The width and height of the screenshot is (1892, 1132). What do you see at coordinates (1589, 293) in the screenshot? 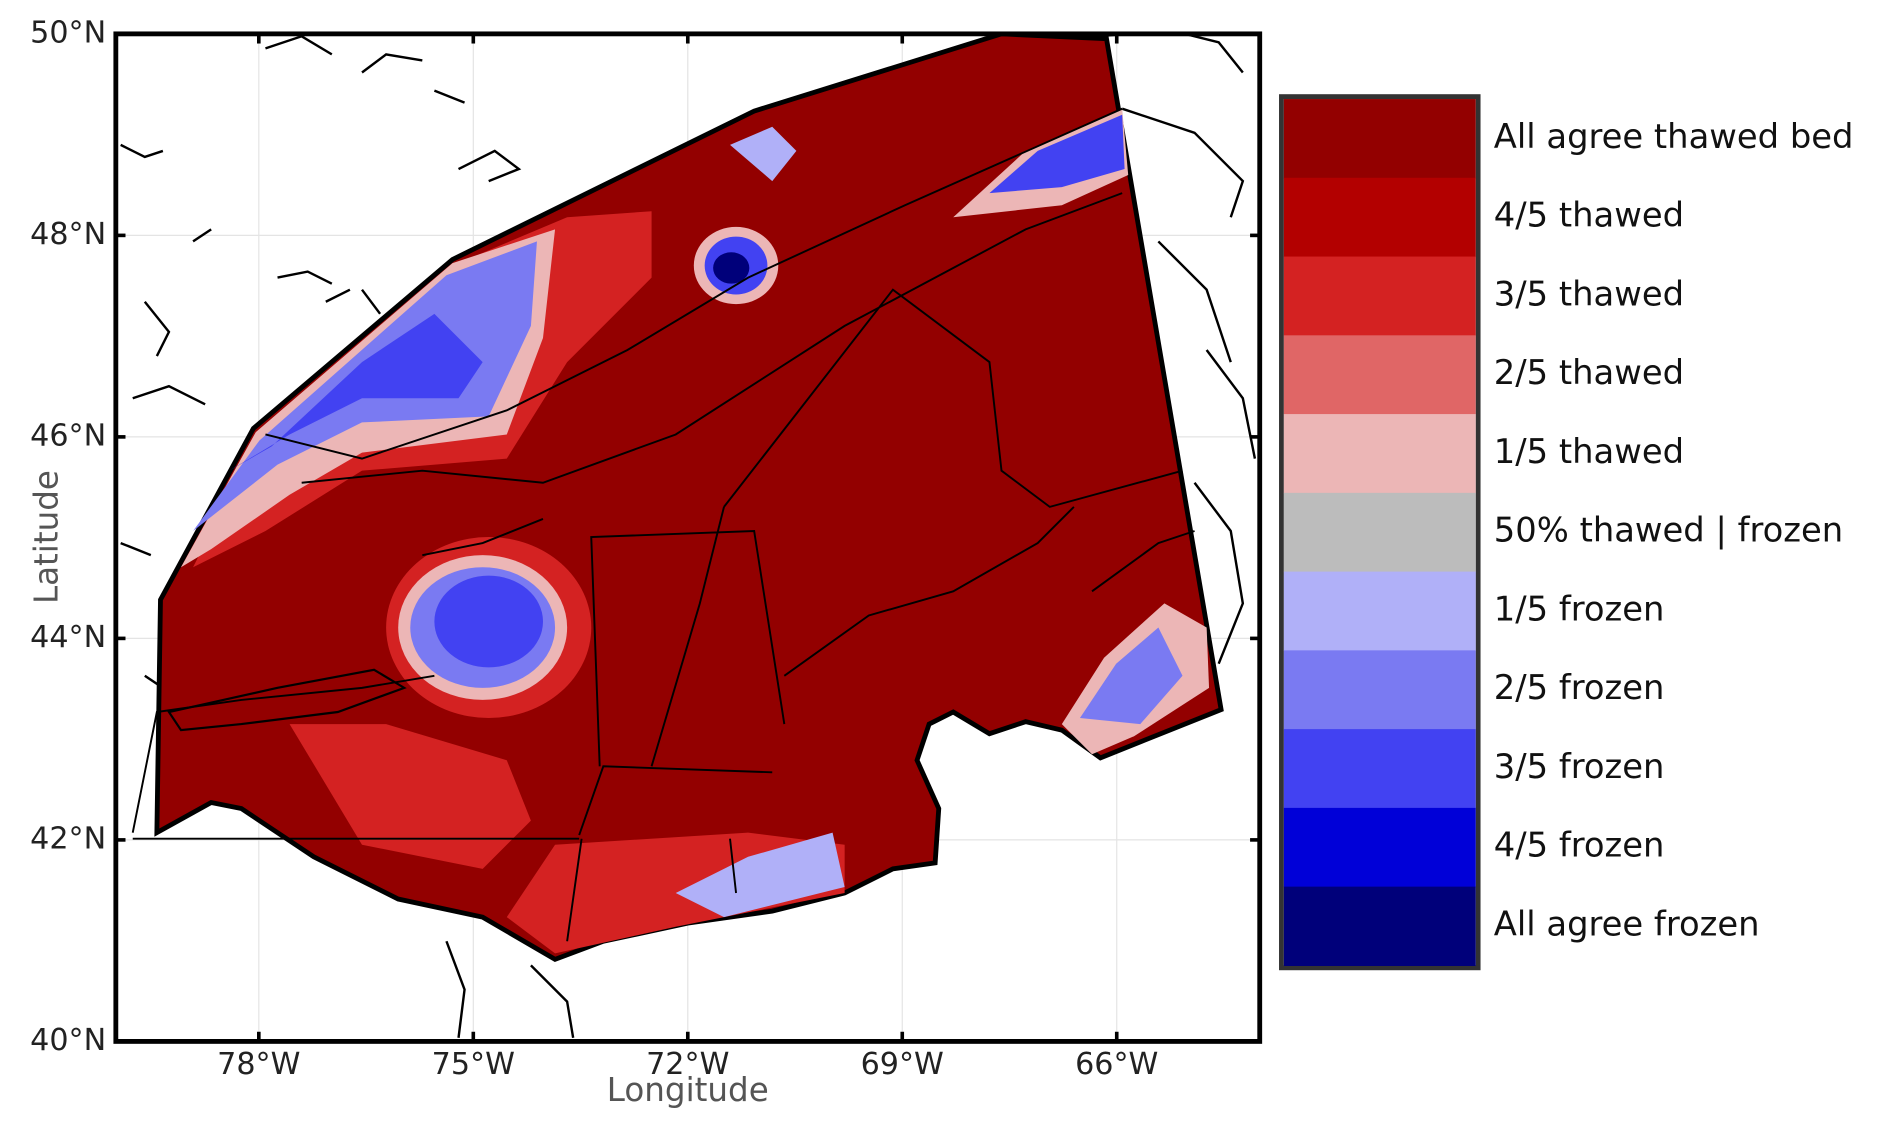
I see `legend-label: 3/5 thawed` at bounding box center [1589, 293].